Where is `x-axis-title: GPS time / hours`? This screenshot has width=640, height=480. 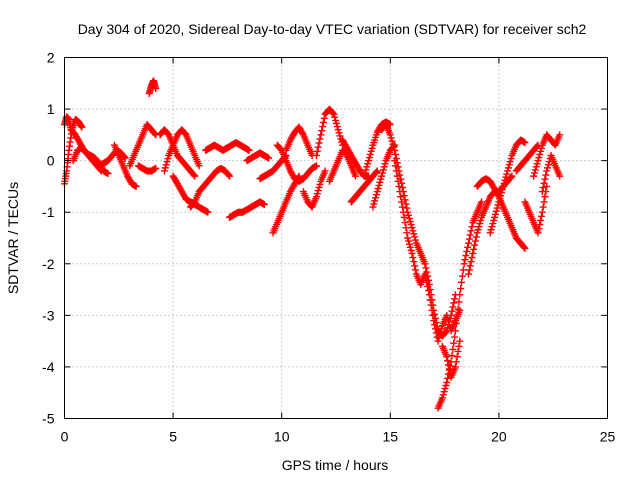 x-axis-title: GPS time / hours is located at coordinates (335, 465).